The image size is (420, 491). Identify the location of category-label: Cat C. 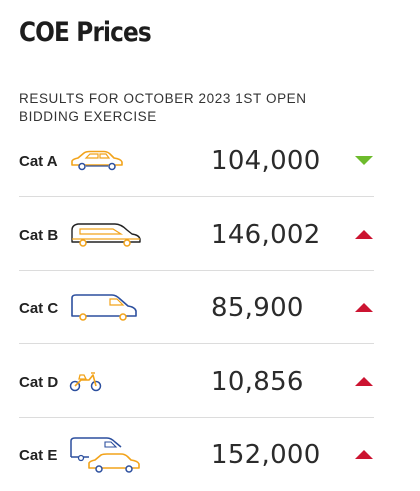
(39, 308).